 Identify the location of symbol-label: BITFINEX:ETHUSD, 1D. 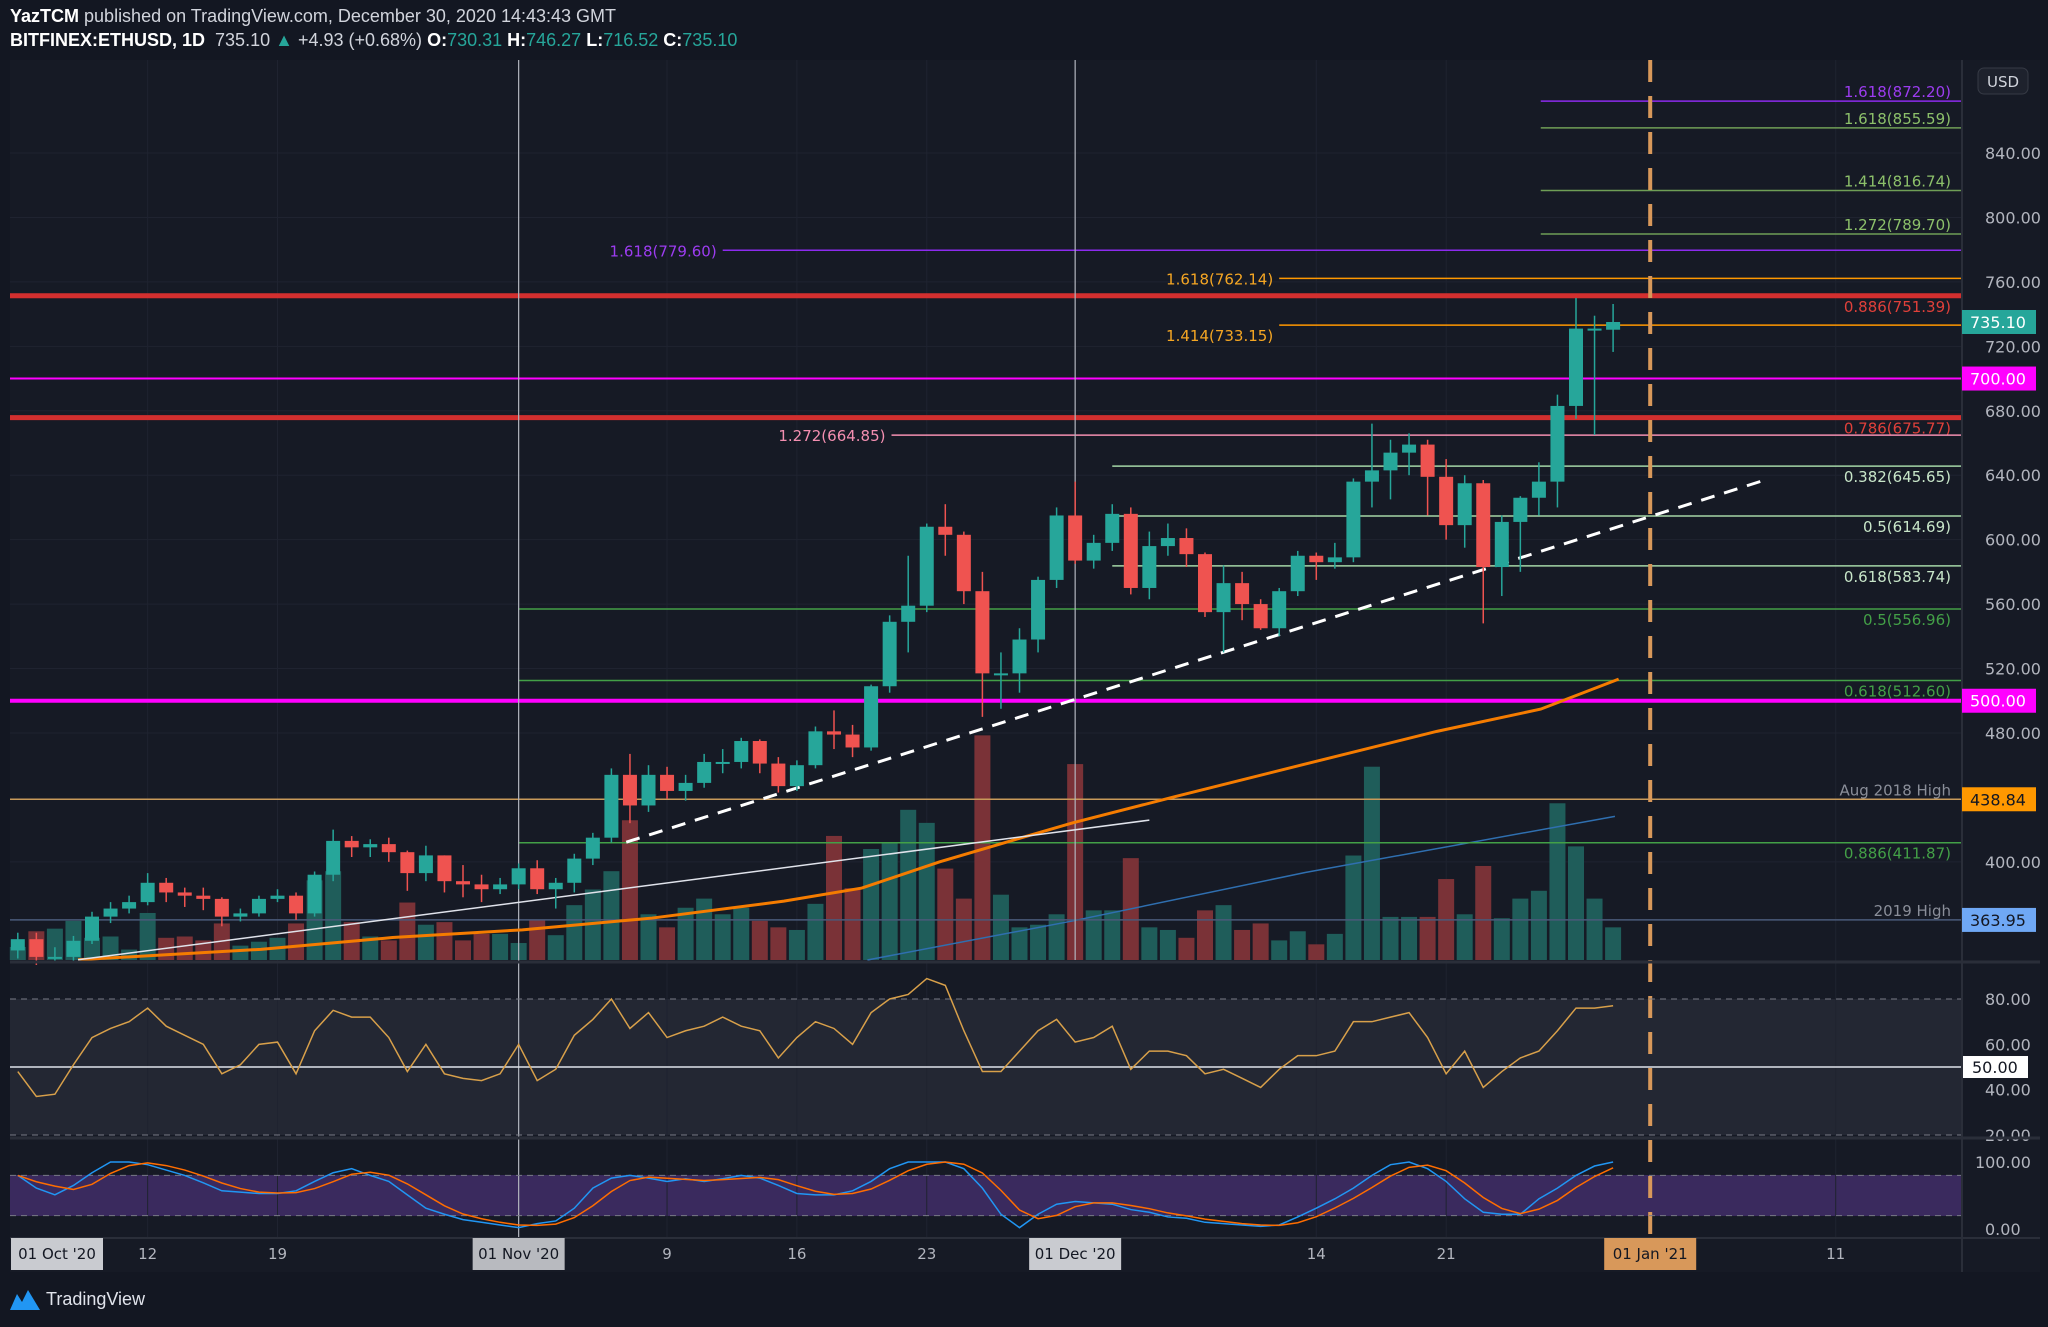
(108, 40).